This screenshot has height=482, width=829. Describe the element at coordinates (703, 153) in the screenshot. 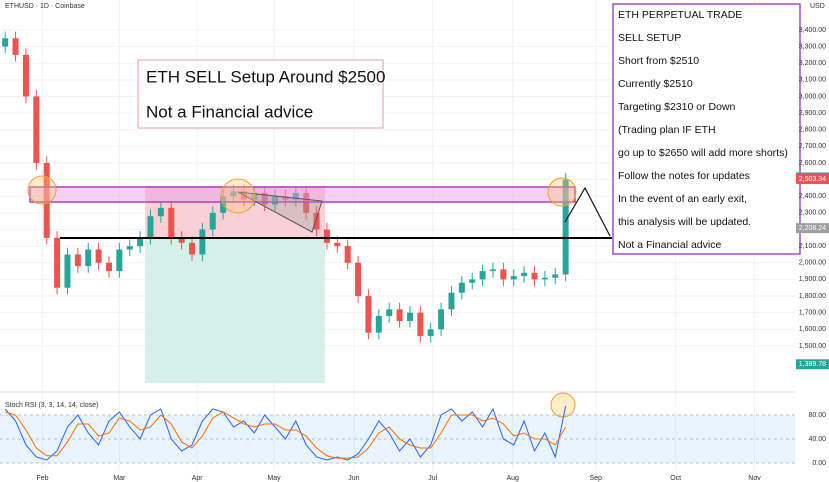

I see `note-line: go up to $2650 will add more shorts)` at that location.